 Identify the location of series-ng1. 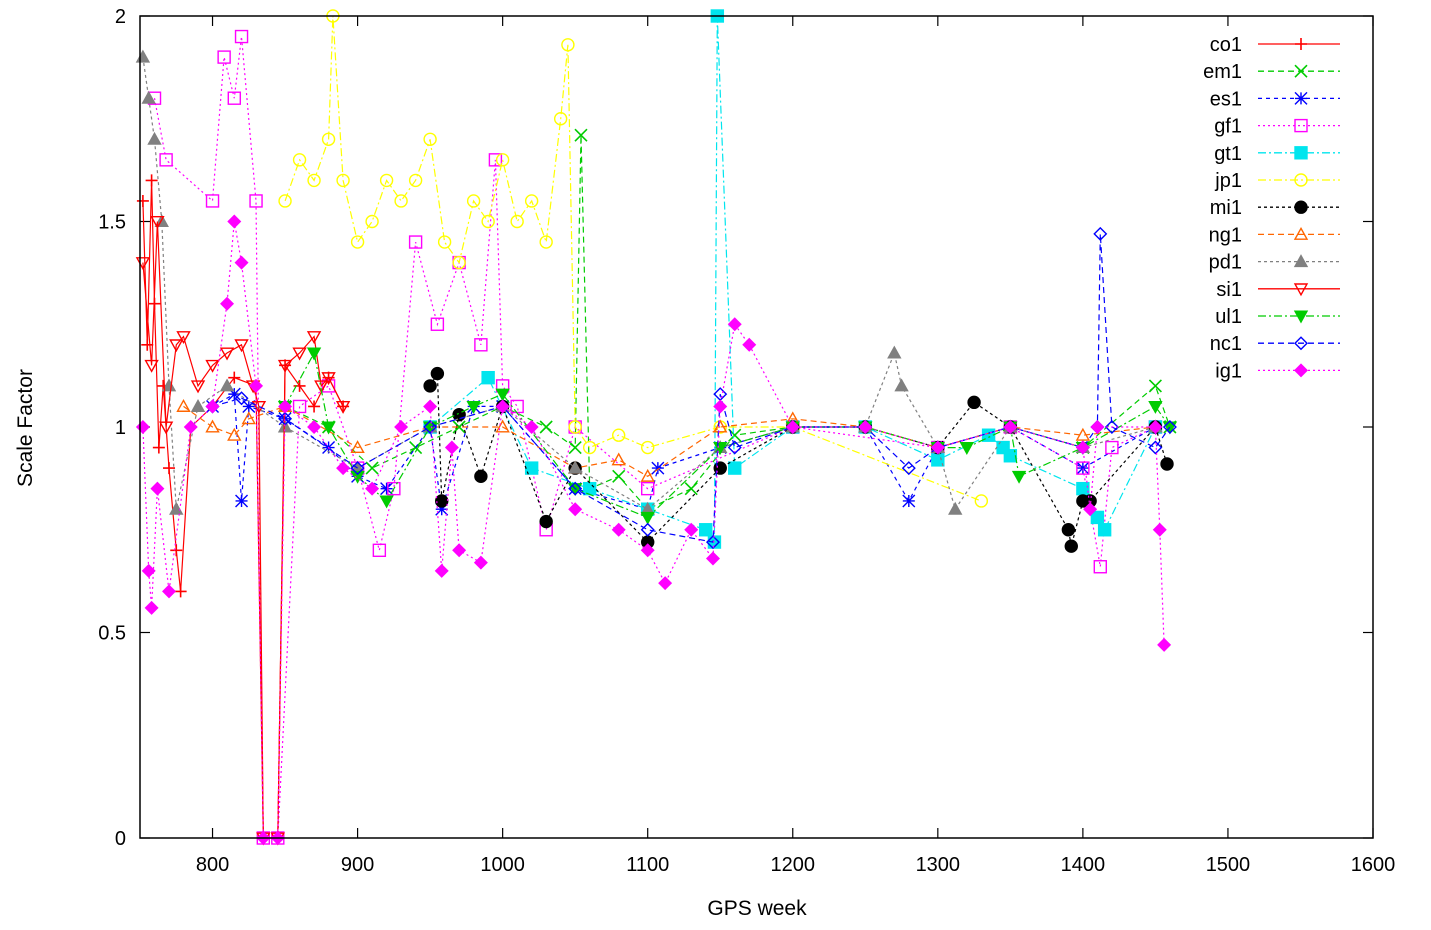
(669, 440).